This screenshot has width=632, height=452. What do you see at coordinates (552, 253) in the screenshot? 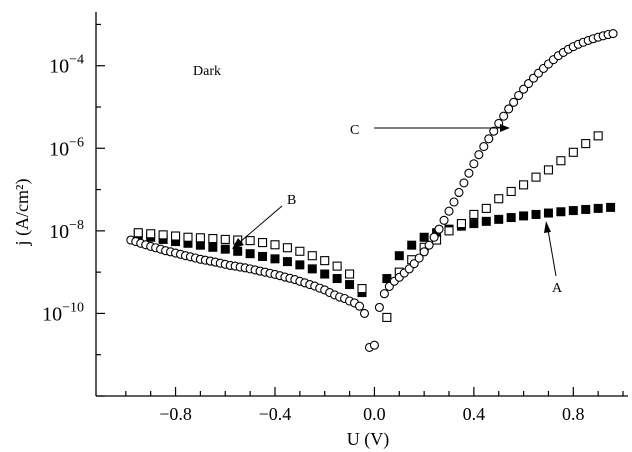
I see `arrow-a-line` at bounding box center [552, 253].